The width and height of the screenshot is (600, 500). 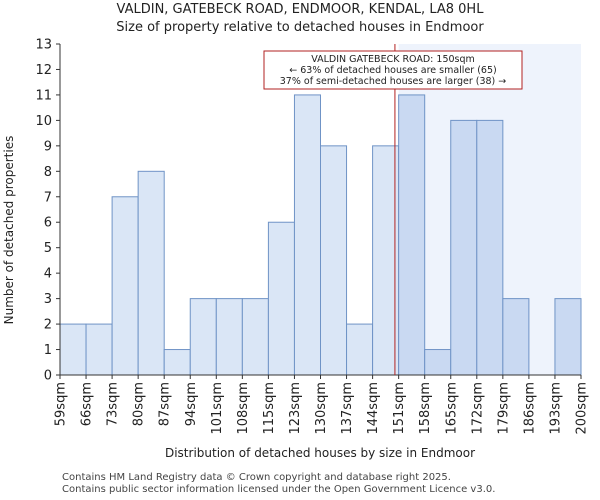 I want to click on bar-130sqm, so click(x=334, y=260).